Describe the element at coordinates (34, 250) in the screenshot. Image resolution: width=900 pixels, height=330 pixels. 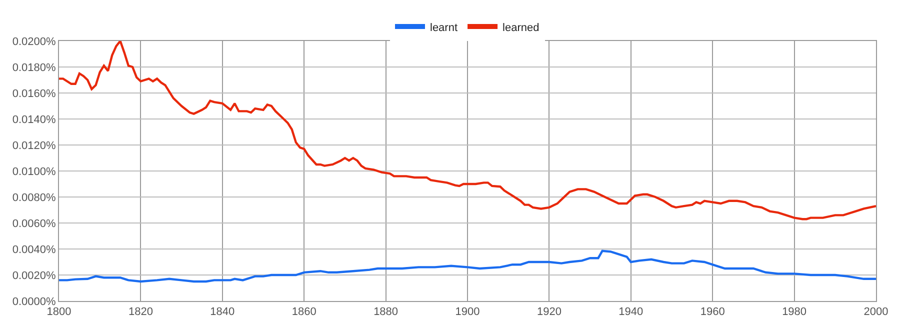
I see `y-tick-label: 0.0040%` at that location.